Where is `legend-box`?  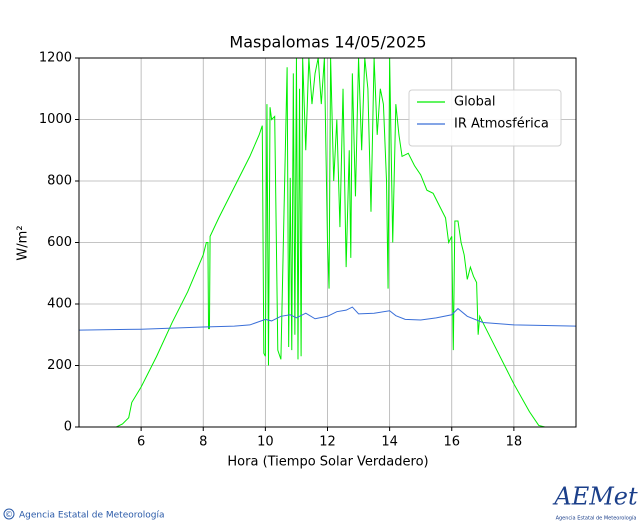
legend-box is located at coordinates (485, 118).